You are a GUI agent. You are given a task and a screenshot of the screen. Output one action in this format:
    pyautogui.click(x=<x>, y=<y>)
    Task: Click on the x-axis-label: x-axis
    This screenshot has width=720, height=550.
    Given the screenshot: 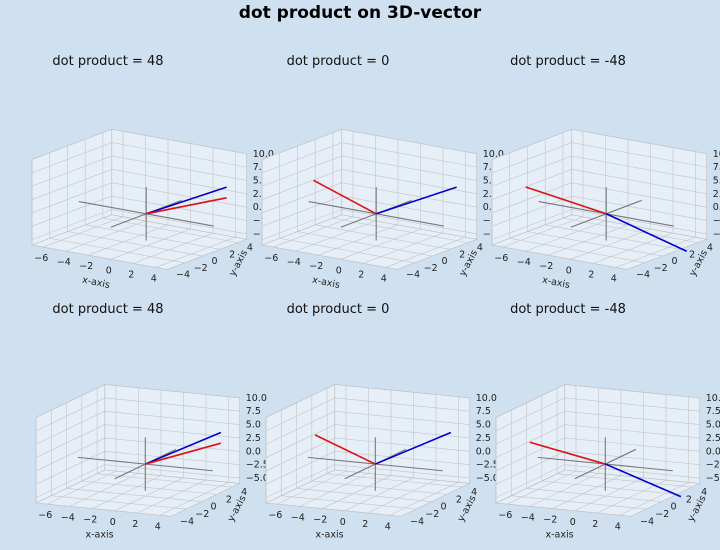 What is the action you would take?
    pyautogui.click(x=99, y=535)
    